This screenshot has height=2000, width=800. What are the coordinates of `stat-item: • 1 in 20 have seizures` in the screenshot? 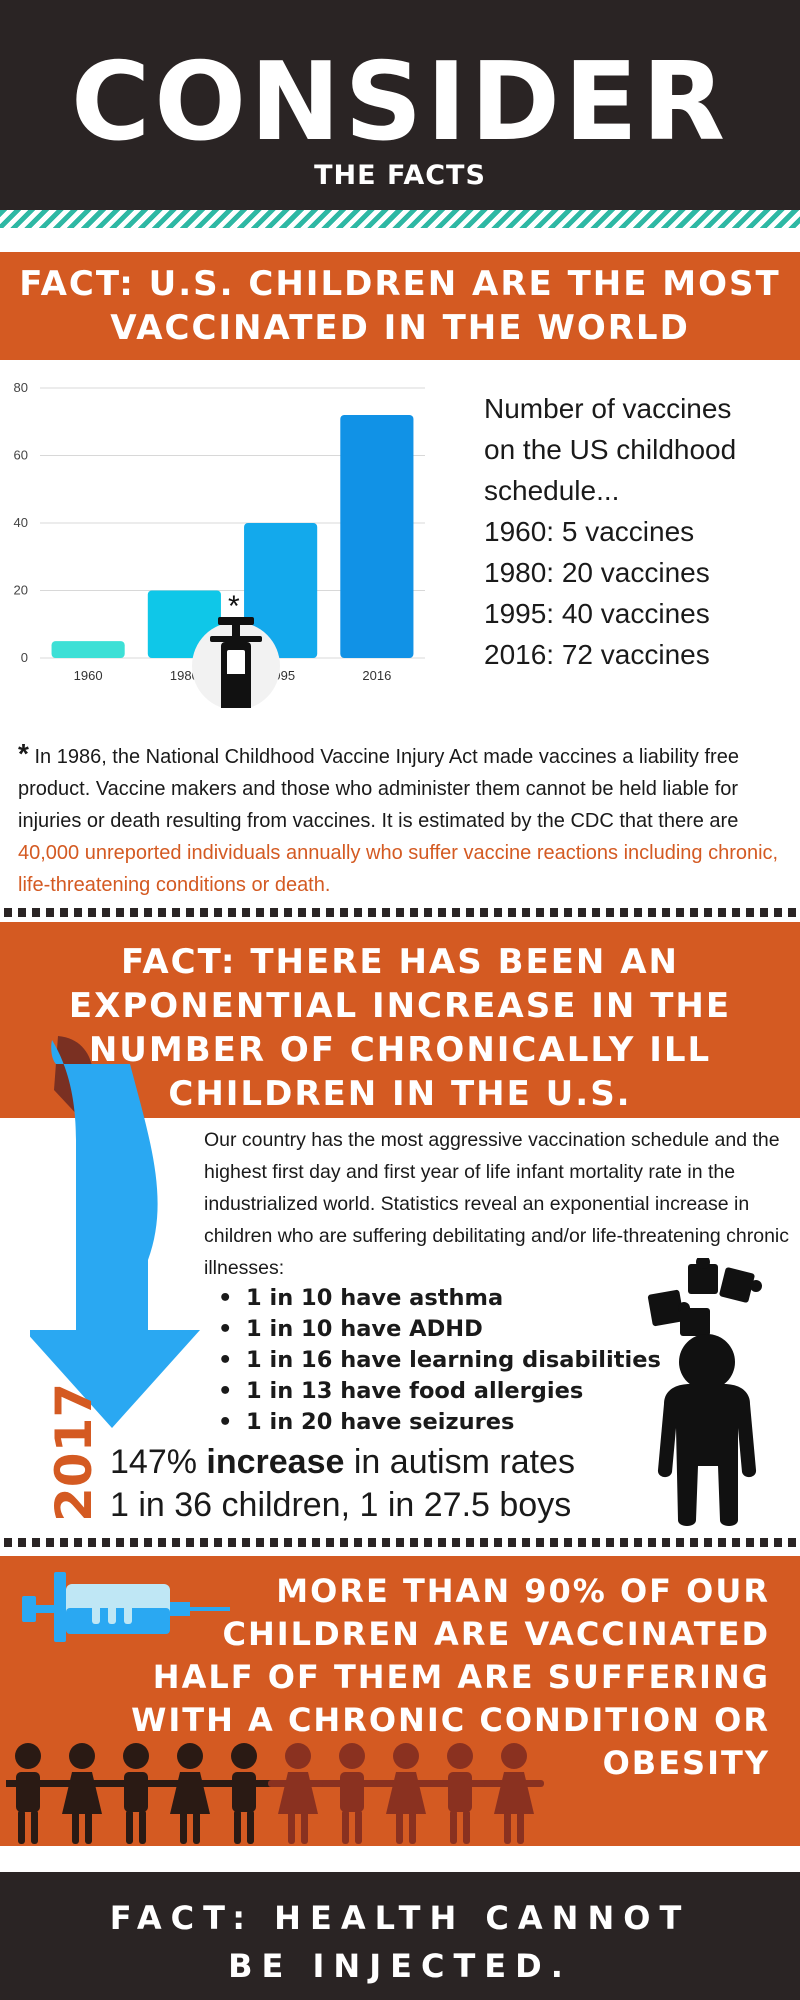 It's located at (448, 1422).